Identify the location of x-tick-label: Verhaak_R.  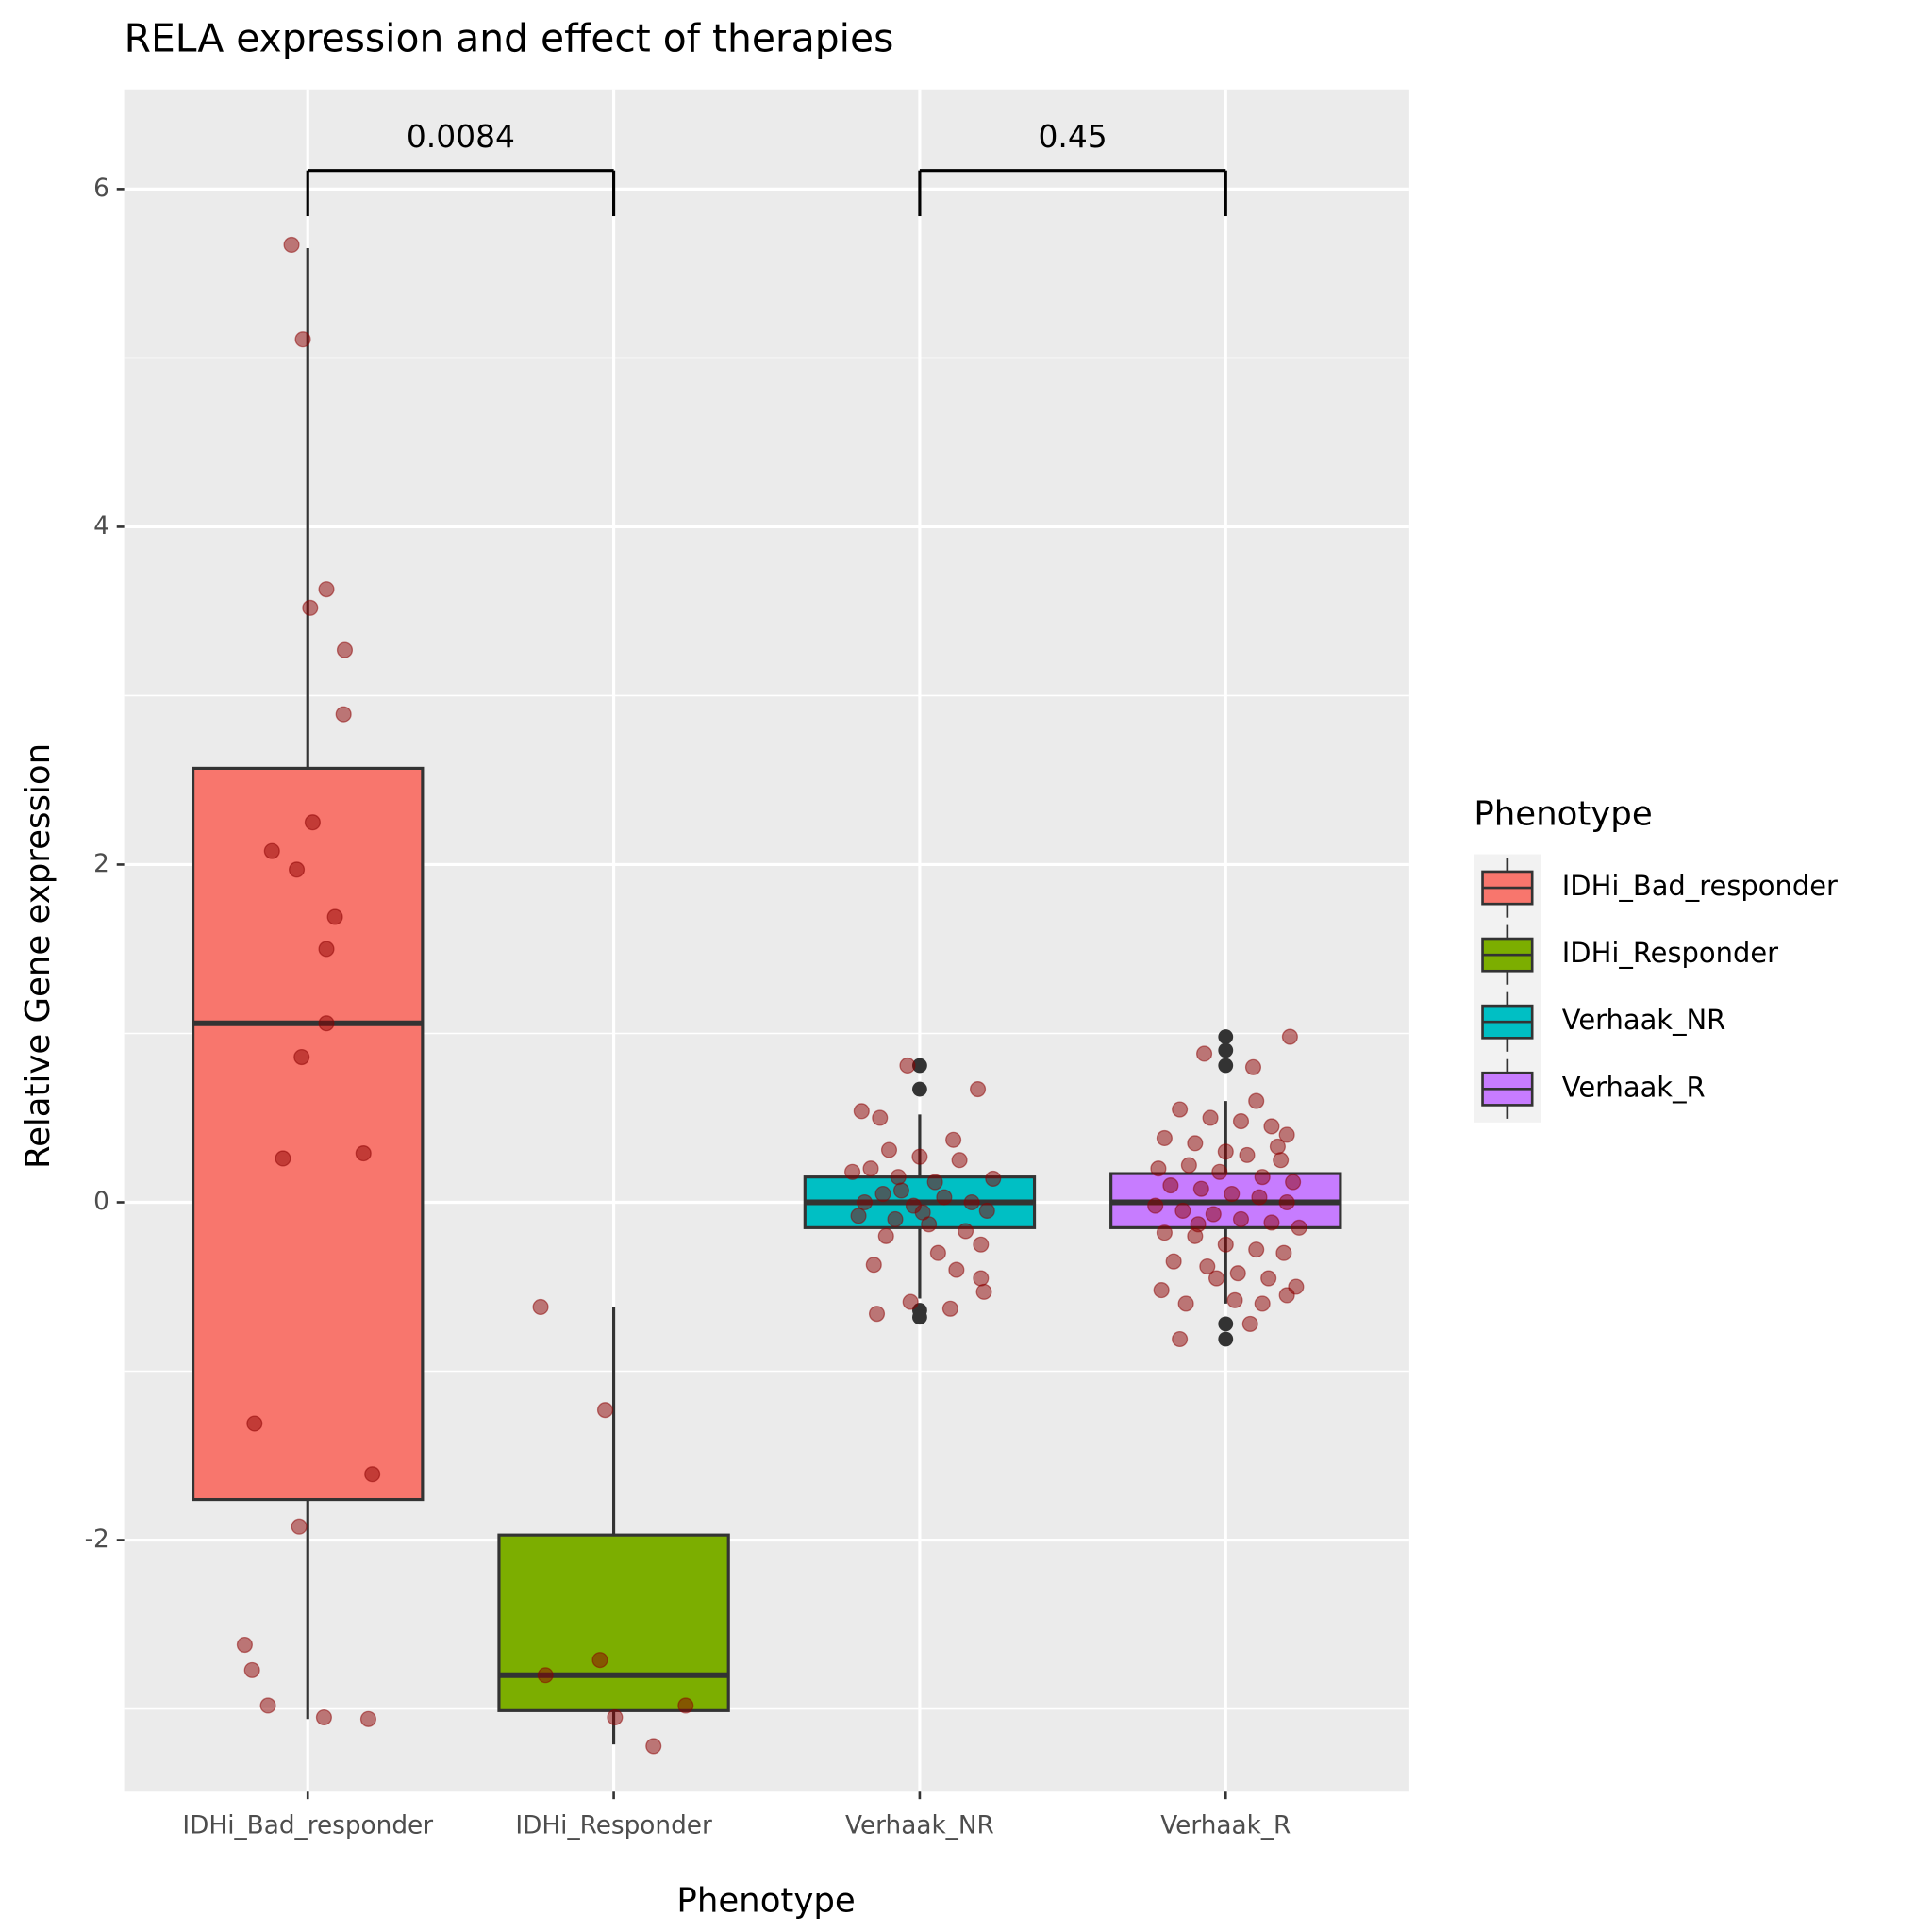
(1226, 1826).